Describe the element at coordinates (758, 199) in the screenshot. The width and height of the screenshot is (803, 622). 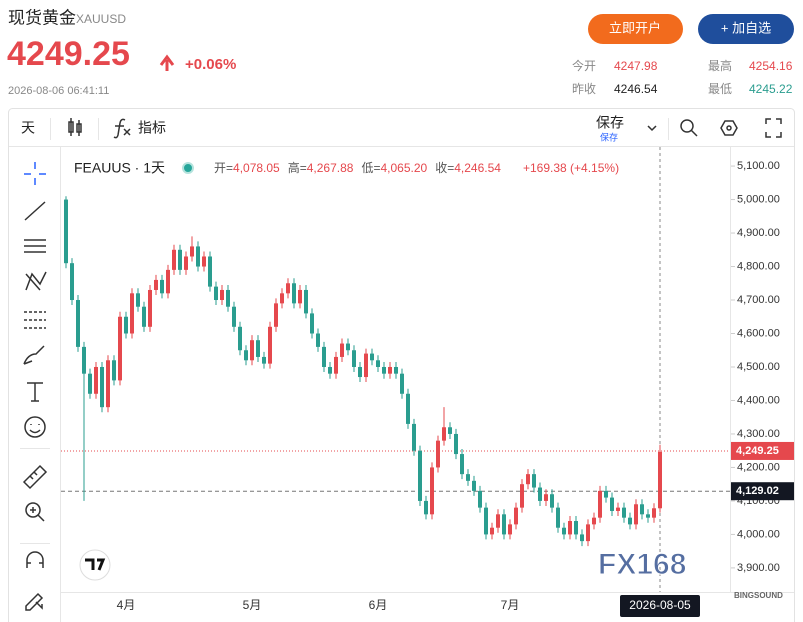
I see `y-tick-label: 5,000.00` at that location.